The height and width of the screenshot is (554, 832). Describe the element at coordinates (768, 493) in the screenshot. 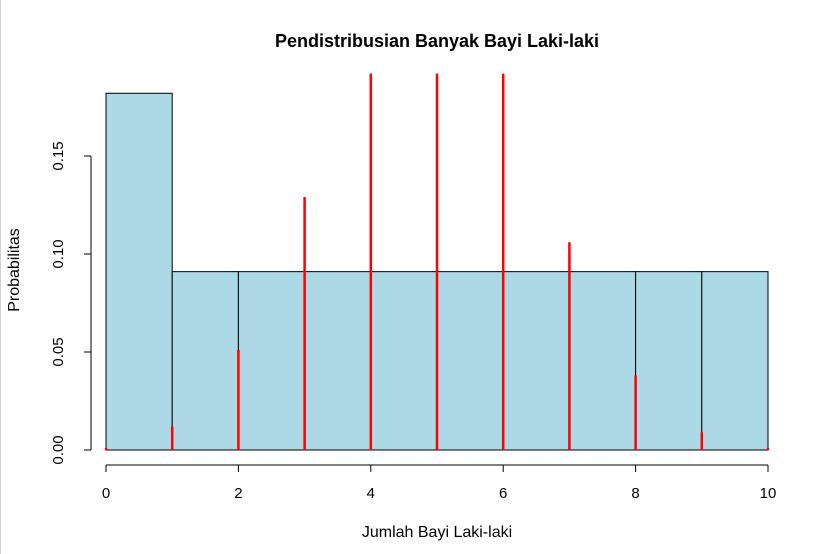

I see `x-tick-label-10: 10` at that location.